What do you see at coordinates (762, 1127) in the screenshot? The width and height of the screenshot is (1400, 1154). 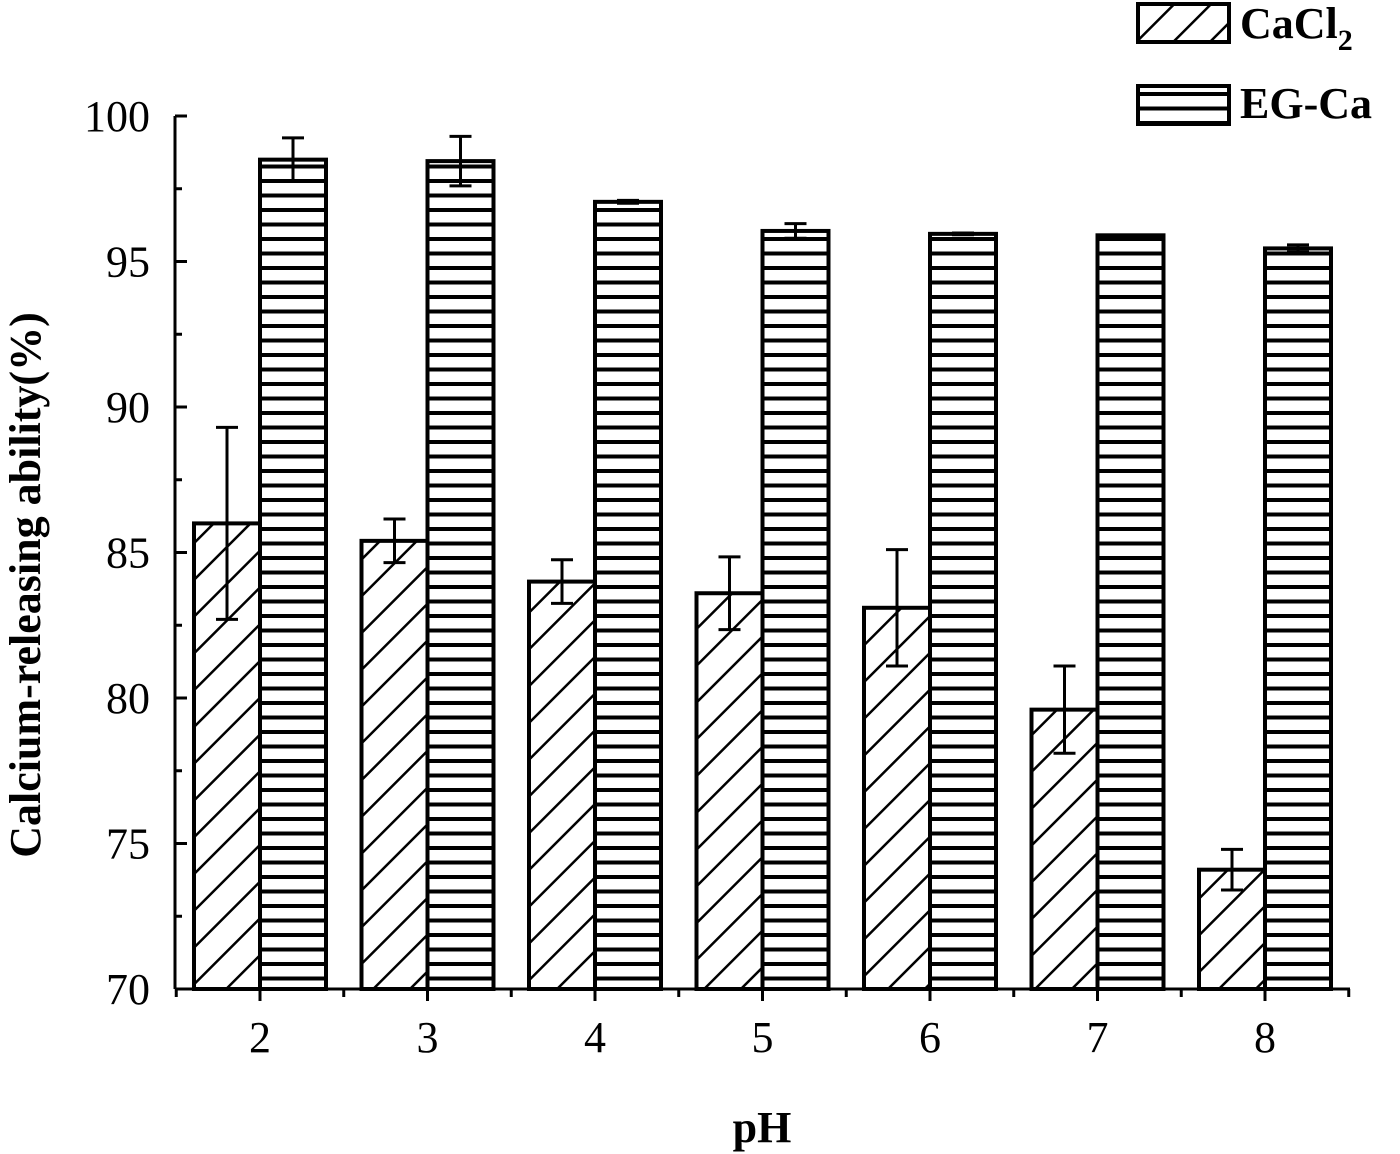 I see `x-axis-title: pH` at bounding box center [762, 1127].